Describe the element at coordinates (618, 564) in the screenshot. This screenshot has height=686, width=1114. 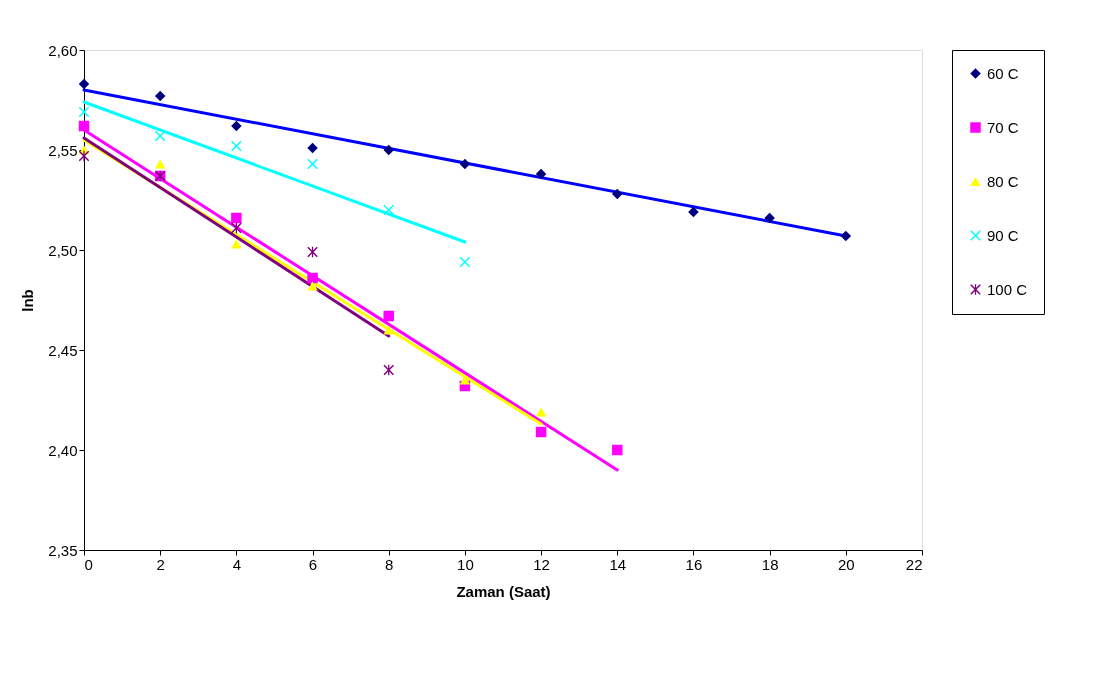
I see `x-tick-label: 14` at that location.